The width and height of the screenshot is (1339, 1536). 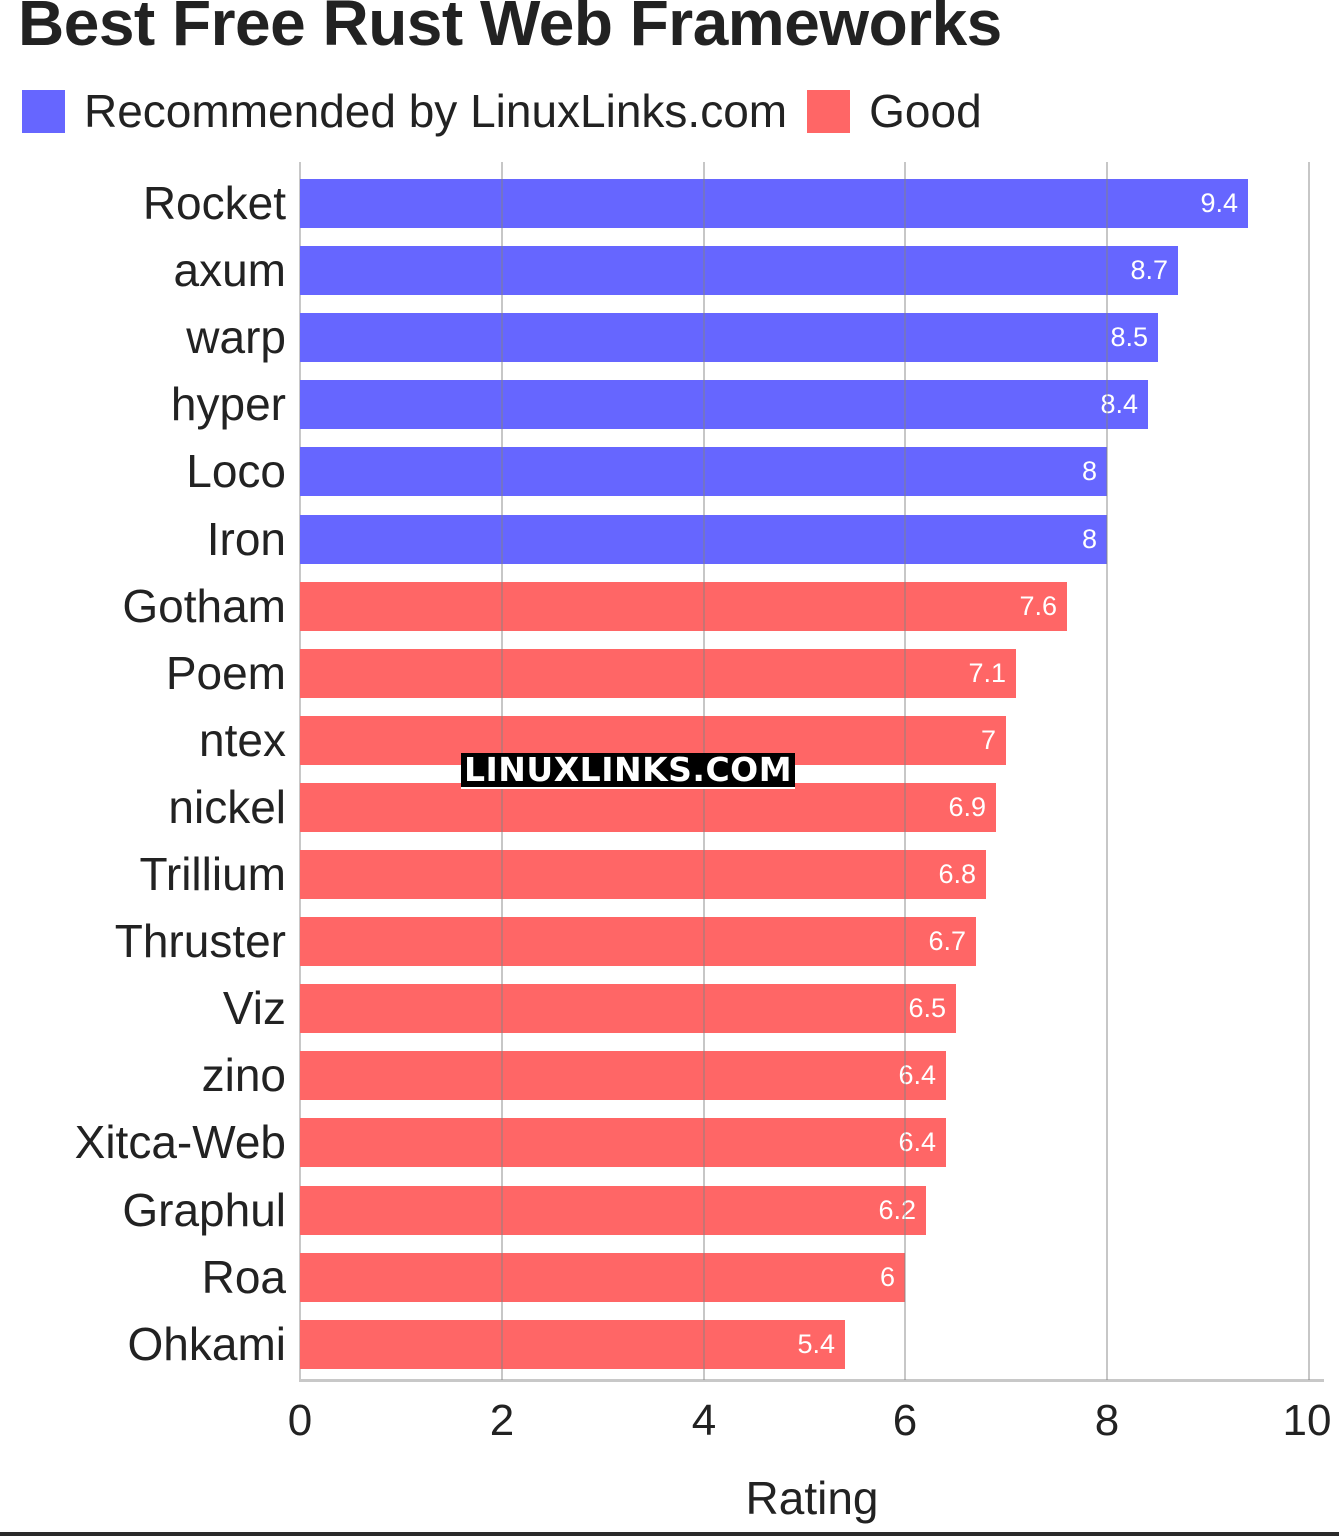 I want to click on watermark: LINUXLINKS.COM, so click(x=628, y=771).